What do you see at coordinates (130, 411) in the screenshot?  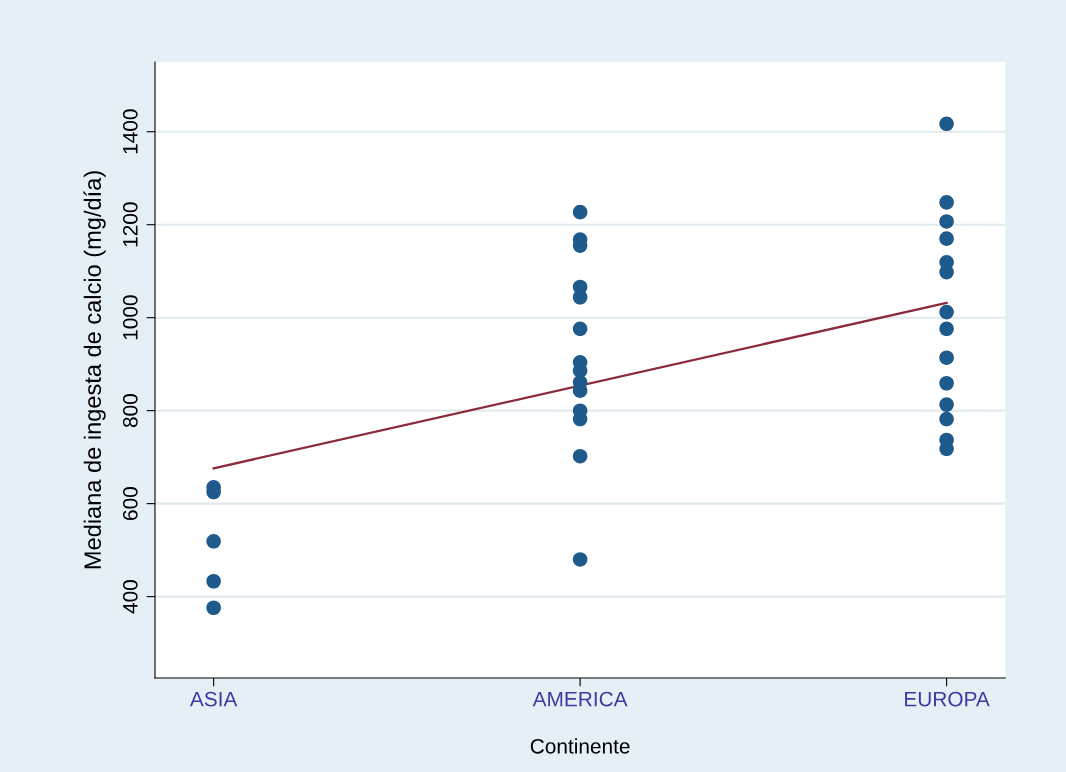 I see `y-tick-label: 800` at bounding box center [130, 411].